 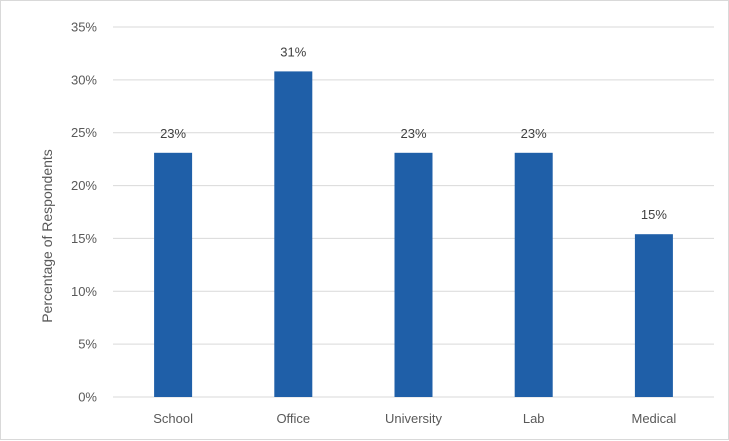 I want to click on bar-office, so click(x=293, y=234).